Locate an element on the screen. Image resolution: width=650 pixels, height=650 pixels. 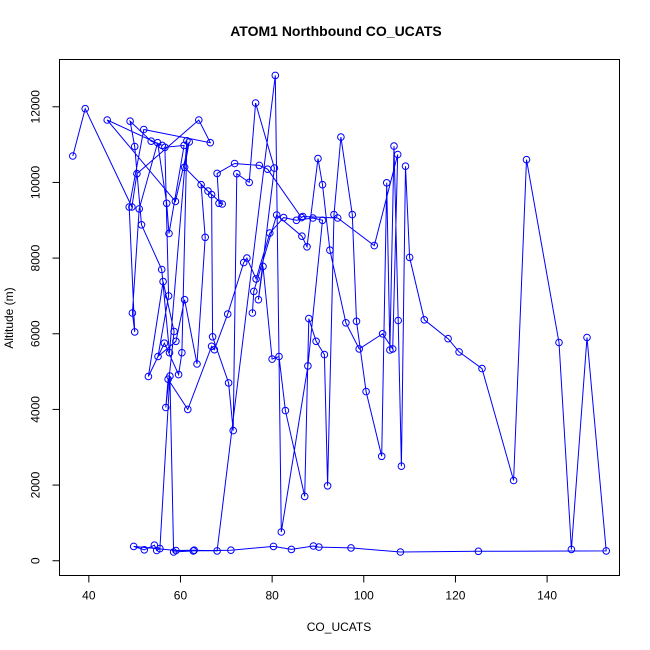
y-axis-label: Altitude (m) is located at coordinates (9, 317).